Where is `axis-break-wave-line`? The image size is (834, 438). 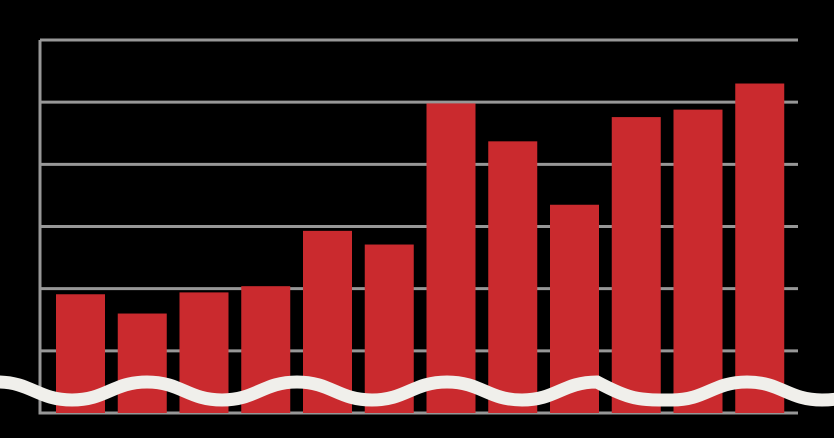
axis-break-wave-line is located at coordinates (417, 391).